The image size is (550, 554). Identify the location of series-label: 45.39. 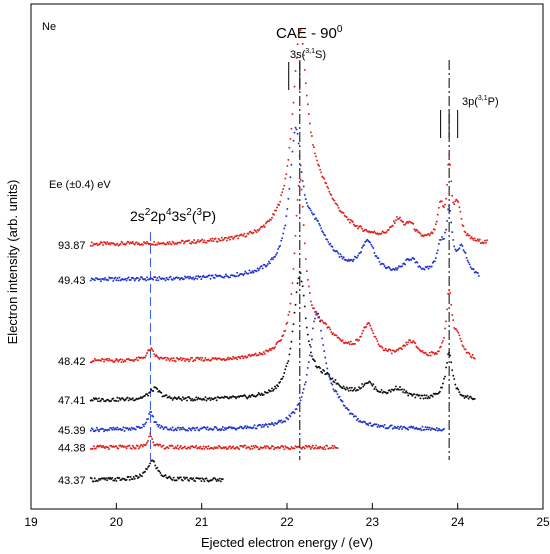
(72, 431).